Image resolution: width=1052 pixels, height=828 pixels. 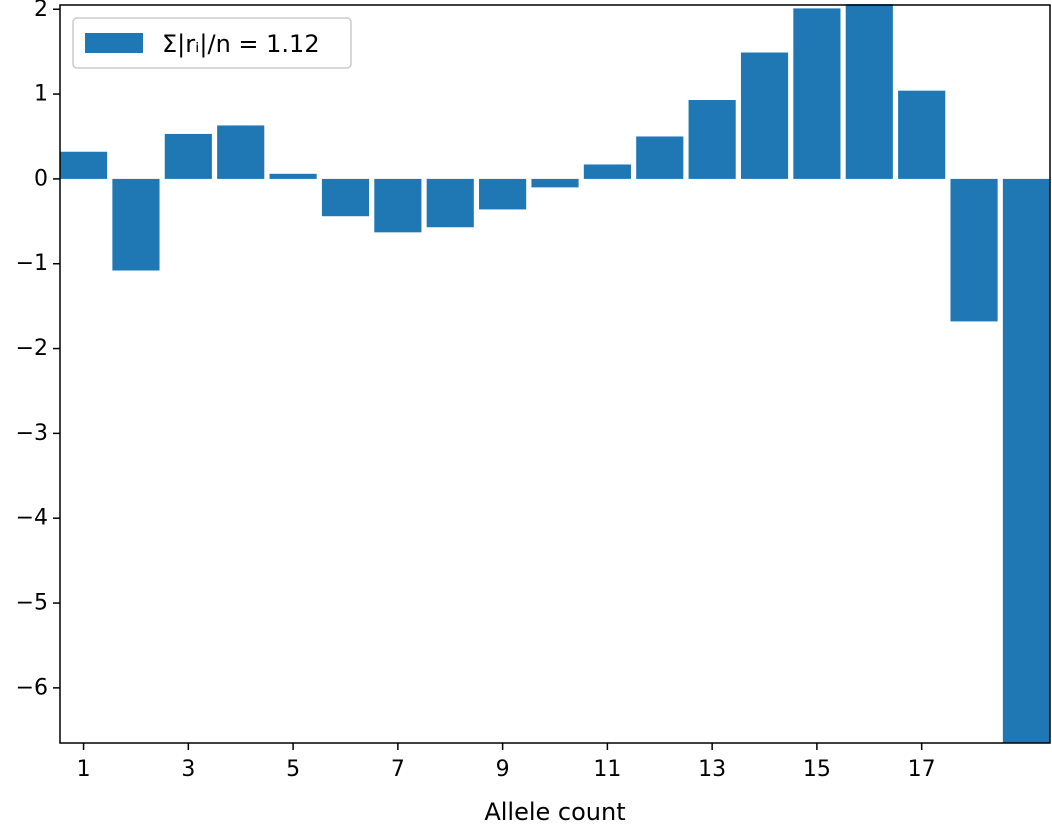 I want to click on y-tick-label: 0, so click(x=41, y=178).